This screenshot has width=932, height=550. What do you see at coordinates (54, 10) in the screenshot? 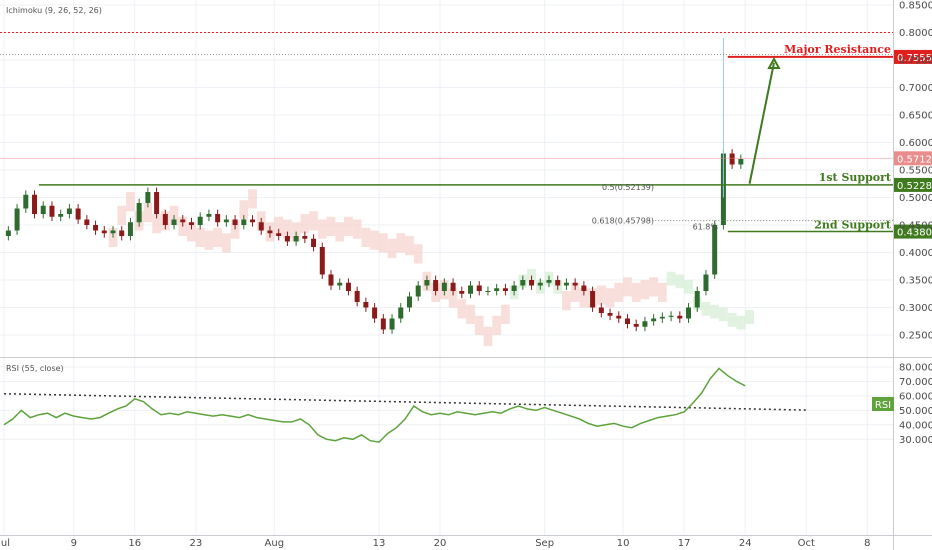
I see `price-pane-indicator-label: Ichimoku (9, 26, 52, 26)` at bounding box center [54, 10].